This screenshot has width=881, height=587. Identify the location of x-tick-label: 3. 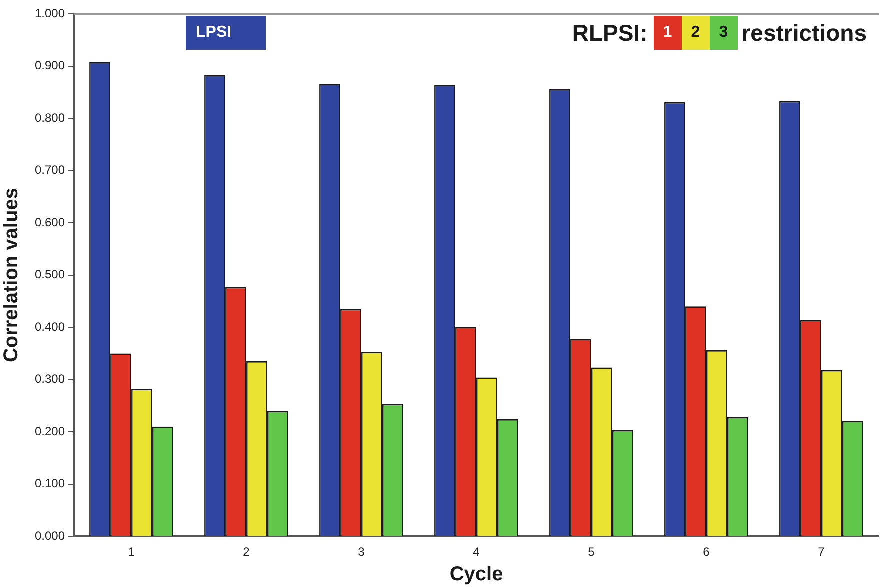
(362, 552).